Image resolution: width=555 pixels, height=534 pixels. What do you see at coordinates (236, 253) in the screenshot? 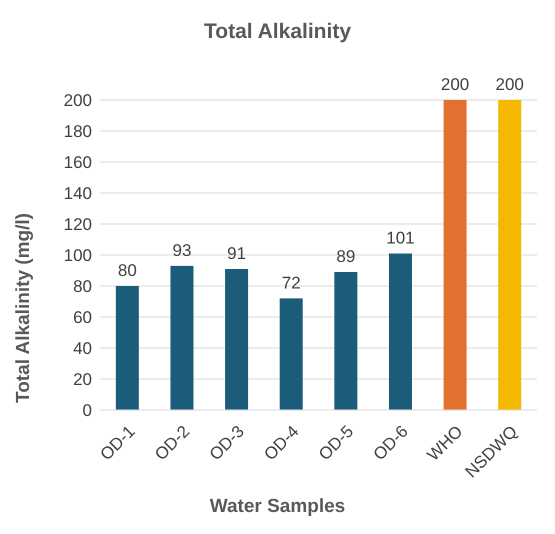
I see `data-label: 91` at bounding box center [236, 253].